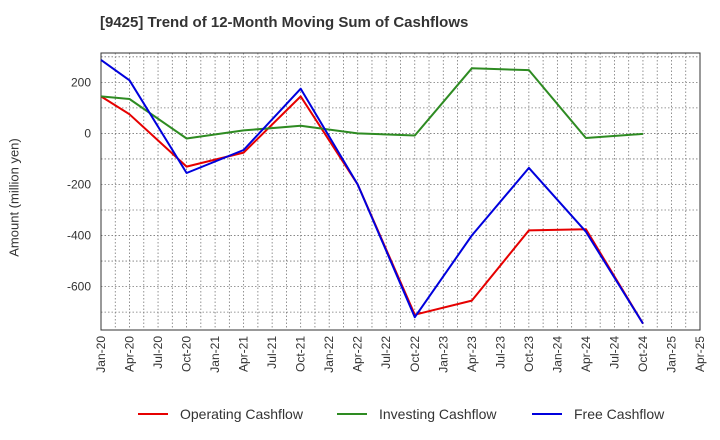 This screenshot has width=720, height=440. What do you see at coordinates (415, 354) in the screenshot?
I see `x-tick-label: Oct-22` at bounding box center [415, 354].